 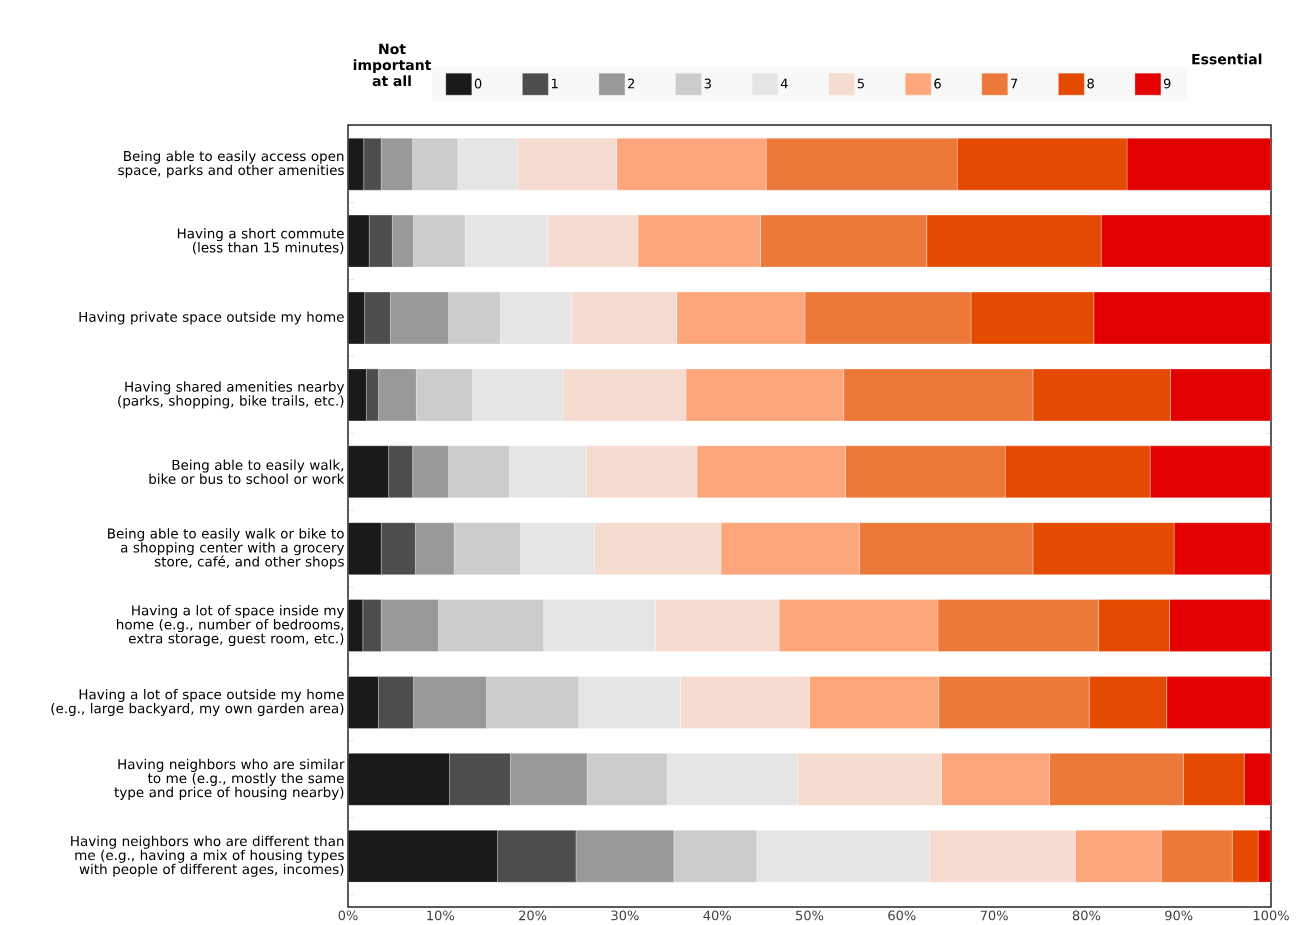 What do you see at coordinates (717, 915) in the screenshot?
I see `x-tick-label: 40%` at bounding box center [717, 915].